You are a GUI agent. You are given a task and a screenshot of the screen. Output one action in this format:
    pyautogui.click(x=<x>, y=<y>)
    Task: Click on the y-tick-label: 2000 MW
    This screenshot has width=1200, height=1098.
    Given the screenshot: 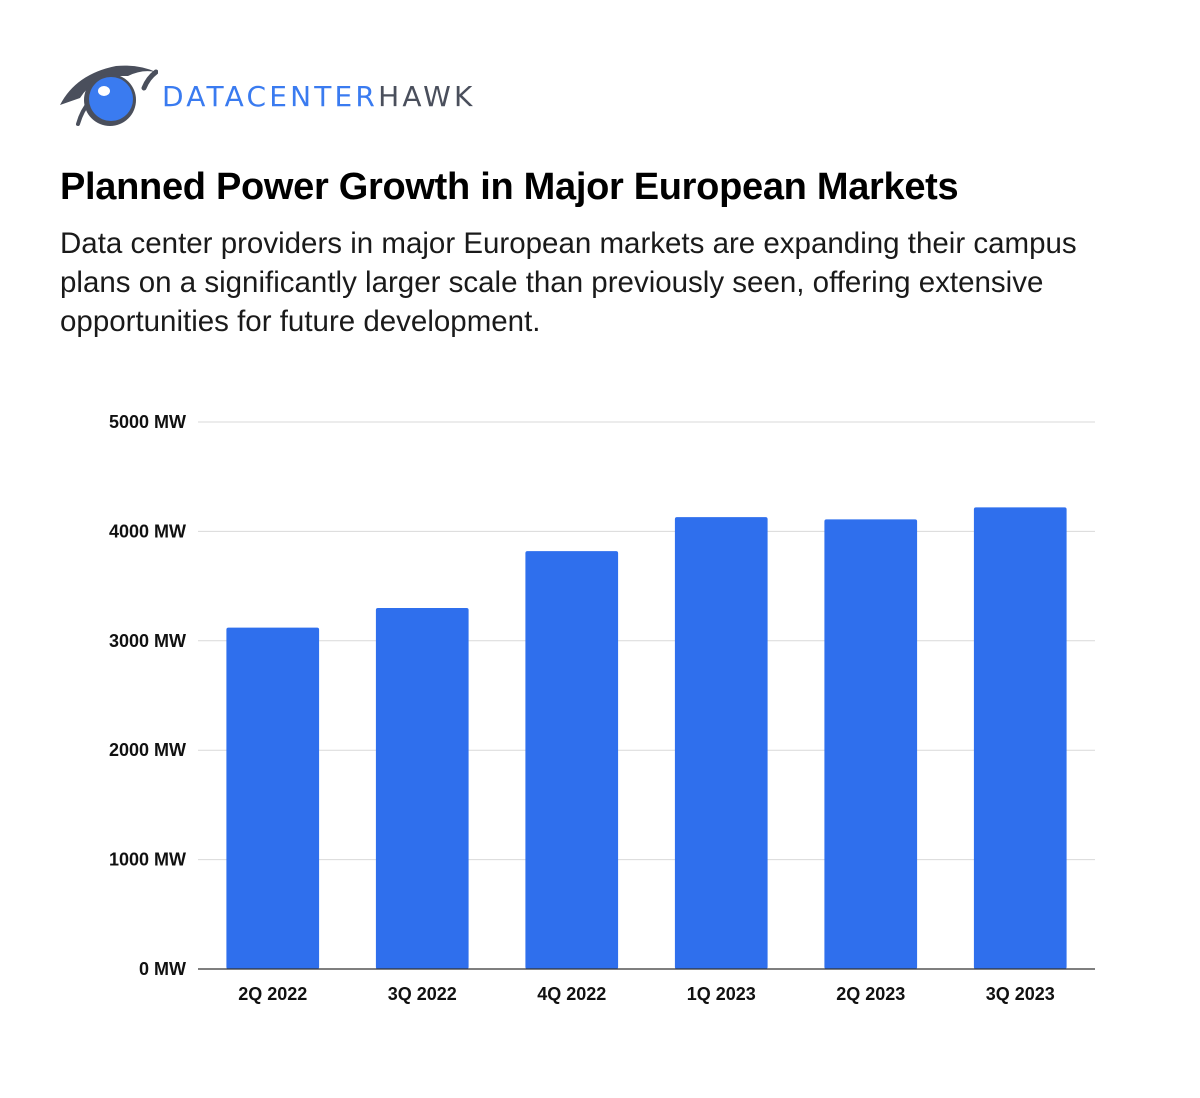 What is the action you would take?
    pyautogui.click(x=147, y=750)
    